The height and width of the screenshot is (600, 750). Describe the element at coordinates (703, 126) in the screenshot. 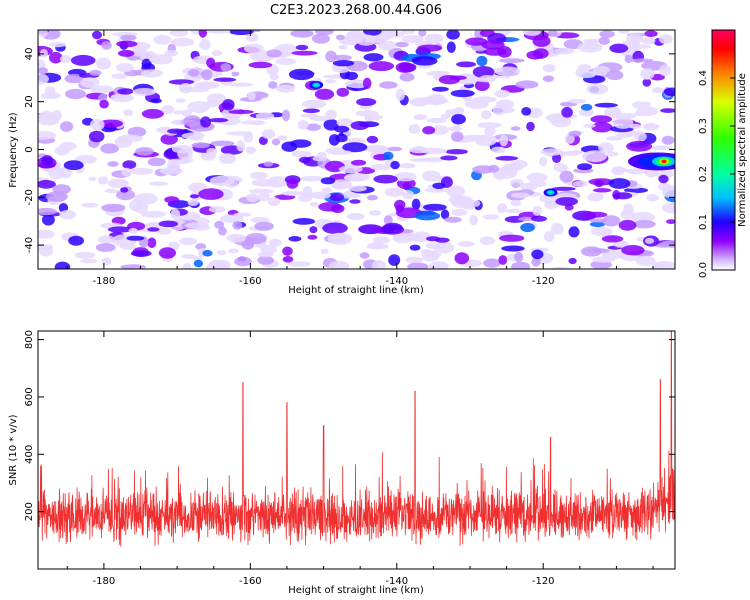

I see `colorbar-tick-label: 0.3` at that location.